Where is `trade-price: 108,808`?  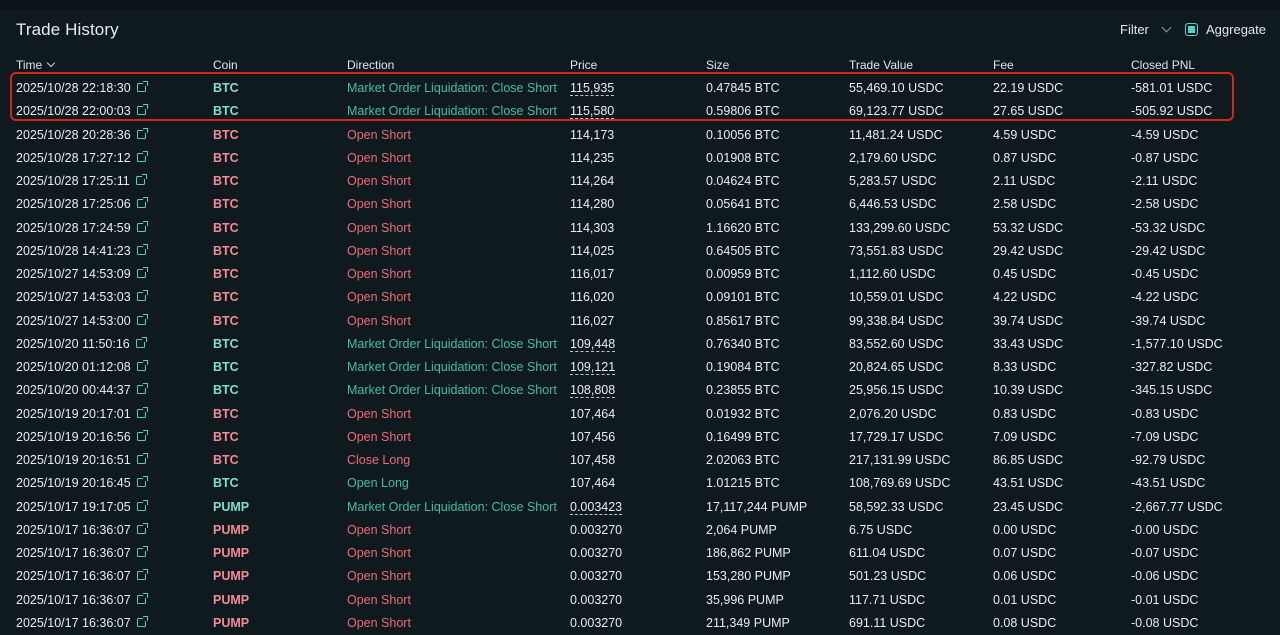 trade-price: 108,808 is located at coordinates (593, 391).